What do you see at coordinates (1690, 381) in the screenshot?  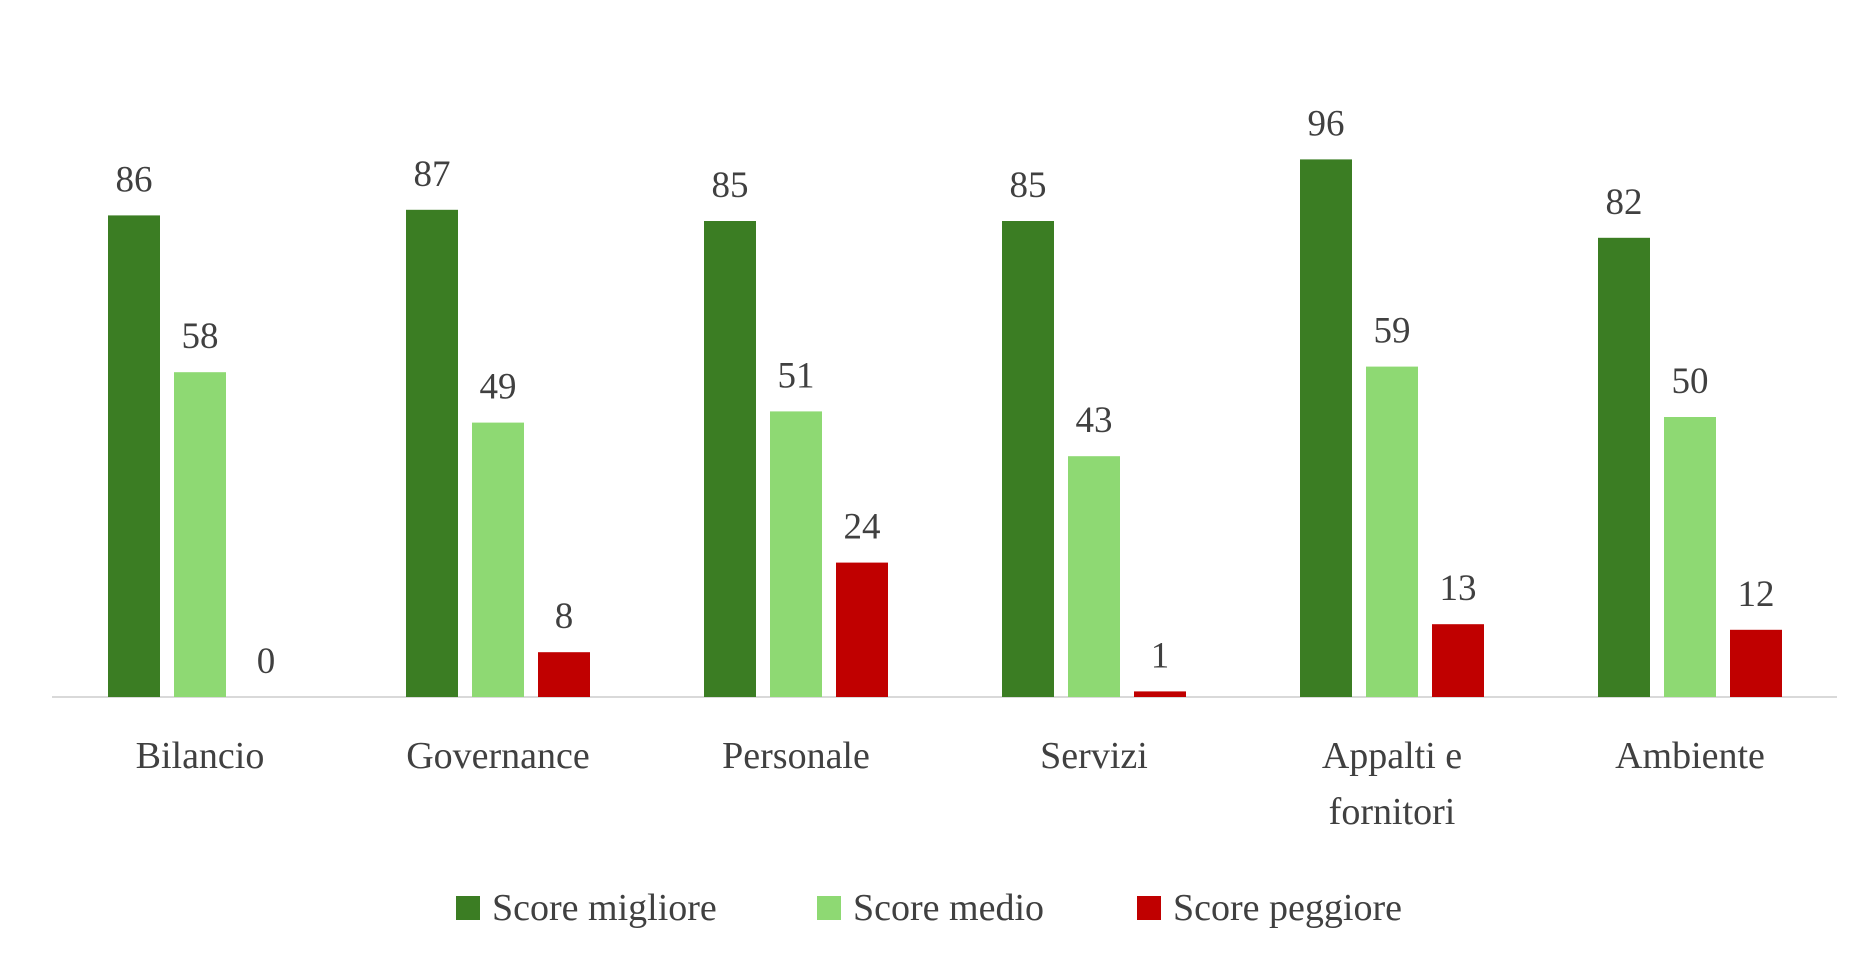 I see `data-label-score-medio-5: 50` at bounding box center [1690, 381].